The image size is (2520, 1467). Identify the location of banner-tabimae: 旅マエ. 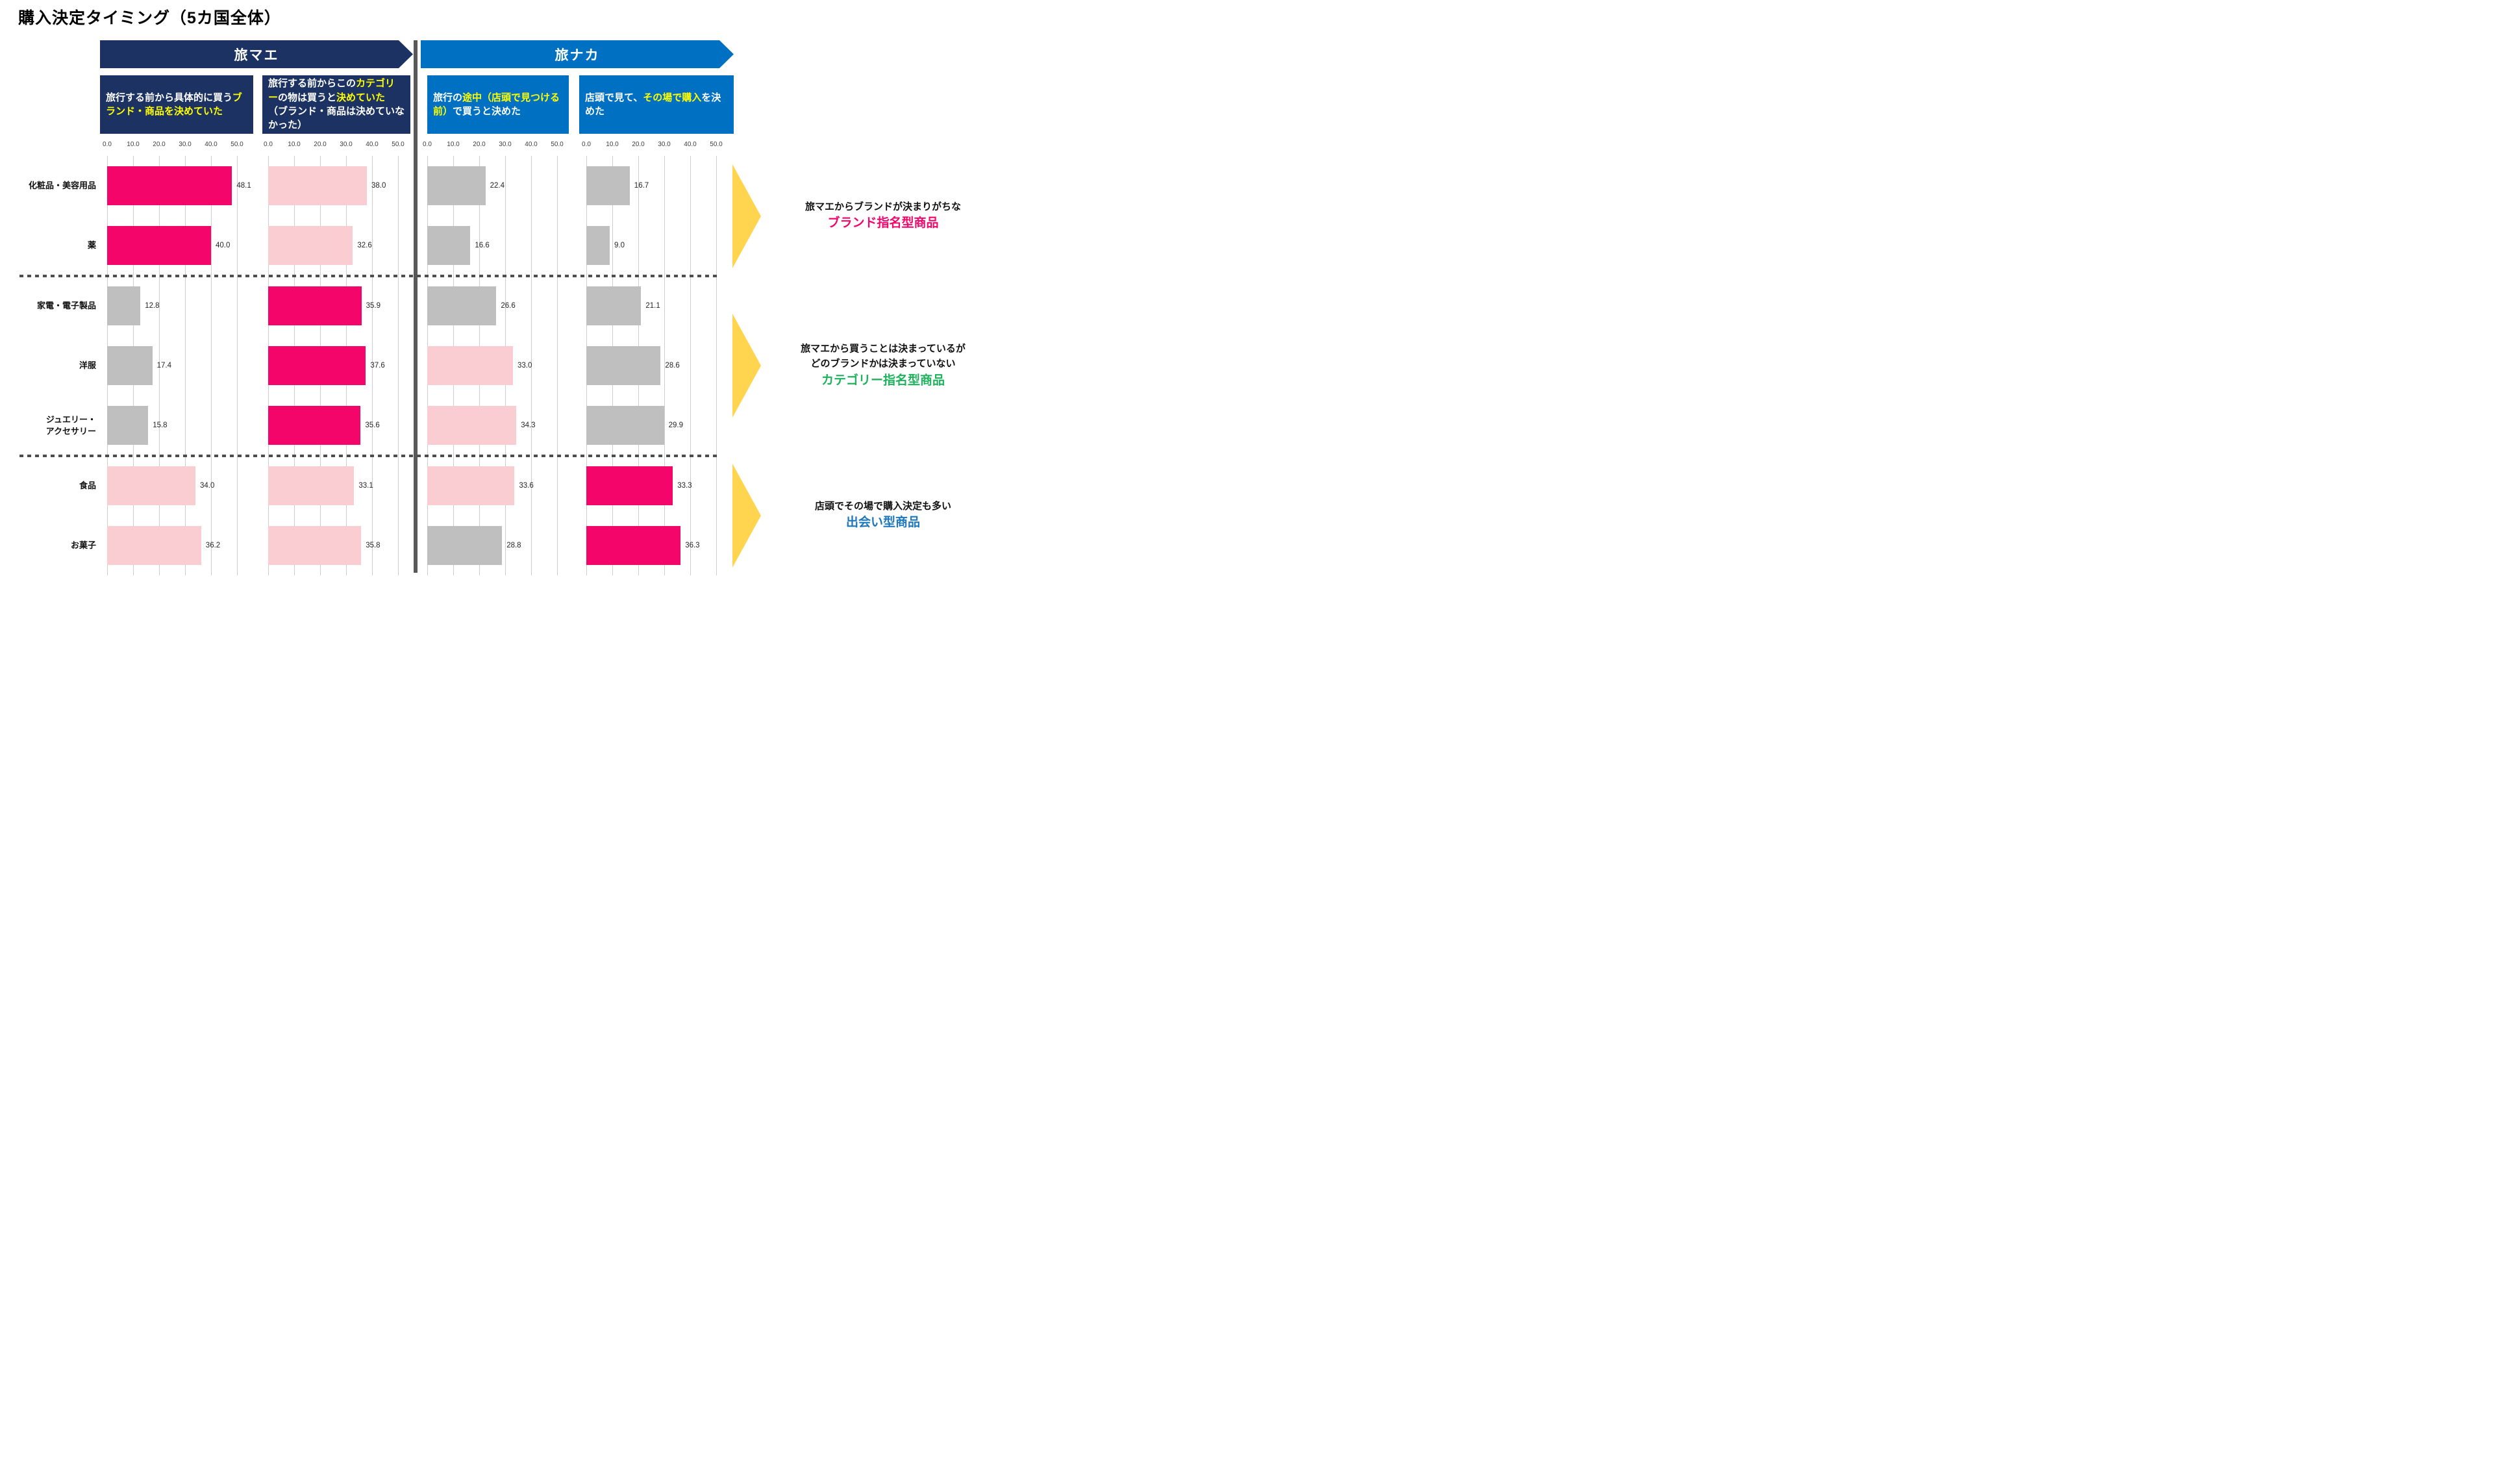
(256, 54).